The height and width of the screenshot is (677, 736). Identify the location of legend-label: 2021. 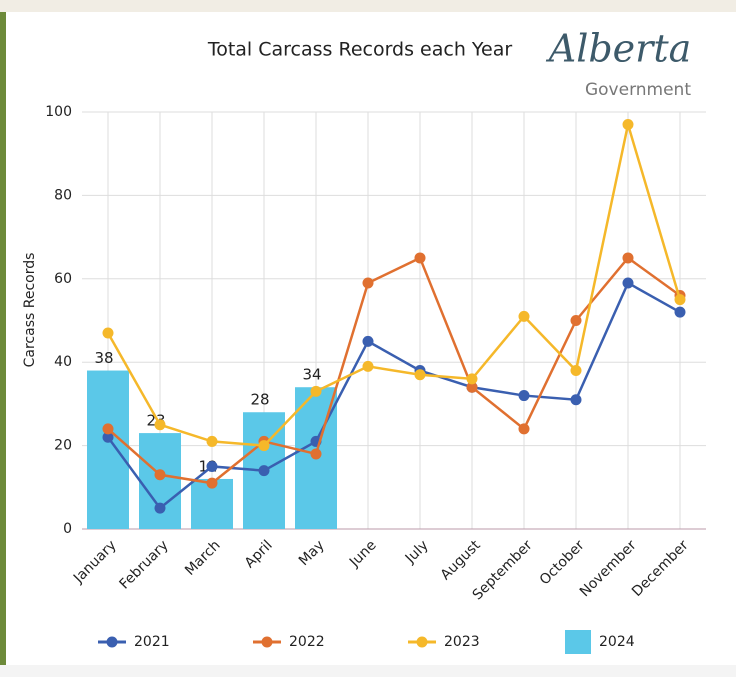
(152, 642).